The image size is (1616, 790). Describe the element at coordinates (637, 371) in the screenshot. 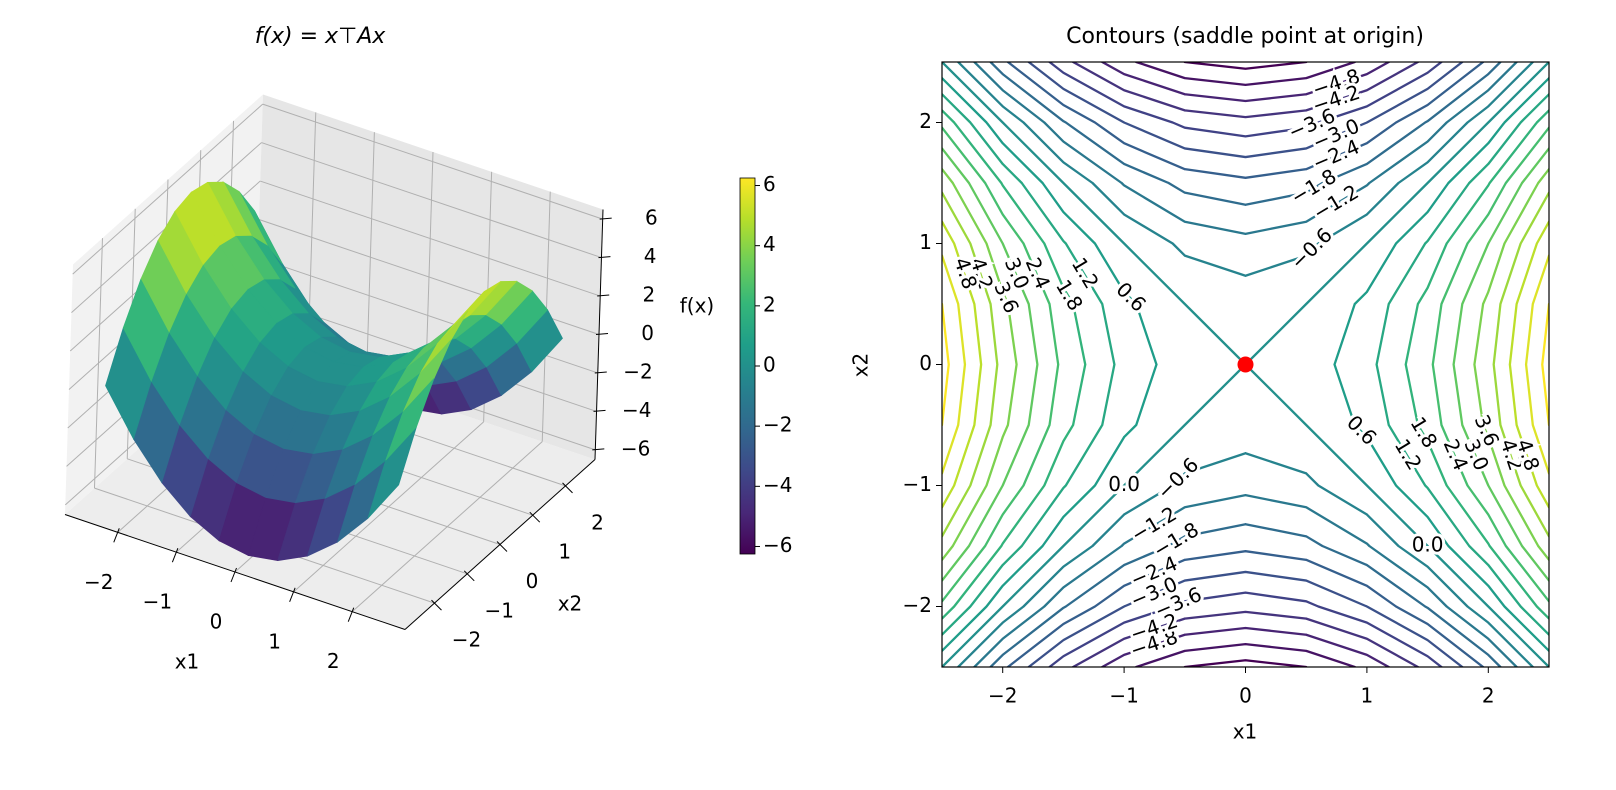

I see `z-tick-label: −2` at that location.